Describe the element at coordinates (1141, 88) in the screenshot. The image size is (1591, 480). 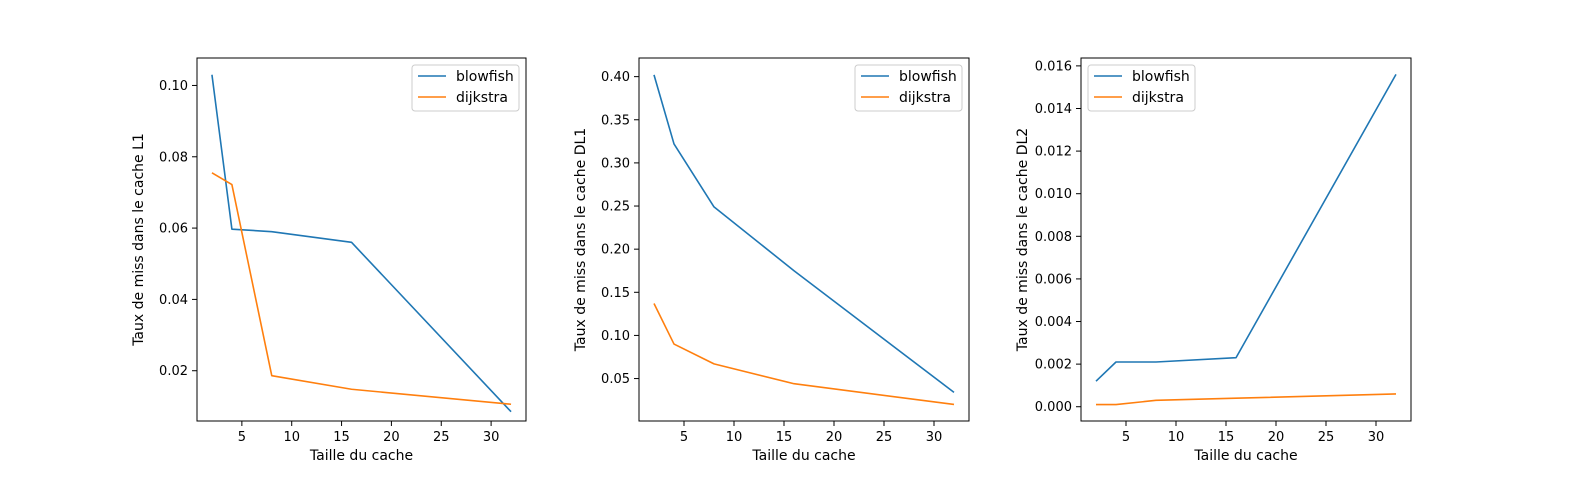
I see `subplot-3-legend: blowfish dijkstra` at that location.